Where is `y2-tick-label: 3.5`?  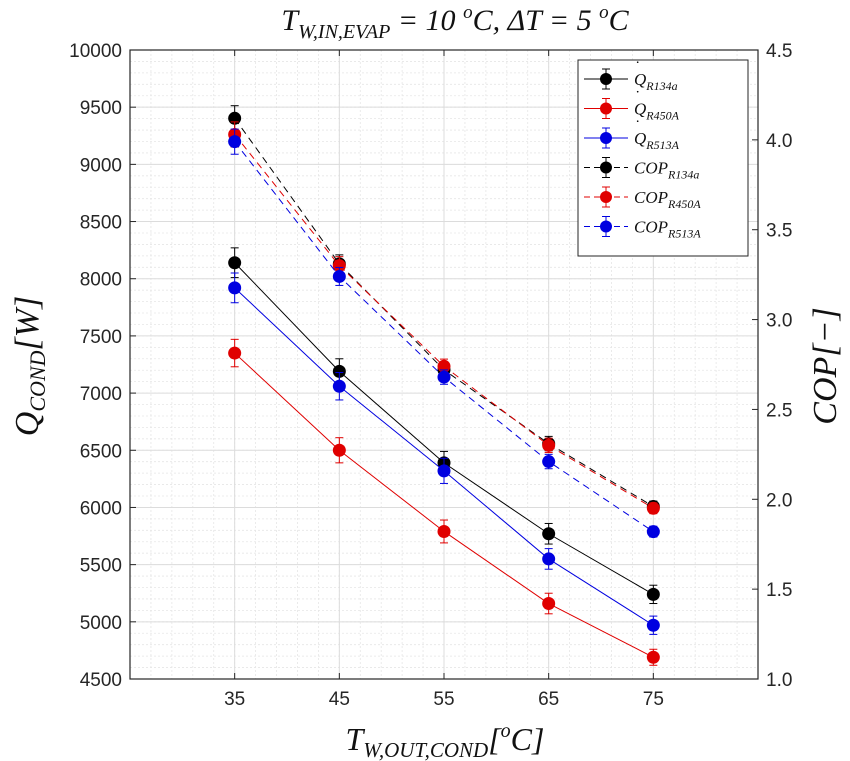 y2-tick-label: 3.5 is located at coordinates (779, 231).